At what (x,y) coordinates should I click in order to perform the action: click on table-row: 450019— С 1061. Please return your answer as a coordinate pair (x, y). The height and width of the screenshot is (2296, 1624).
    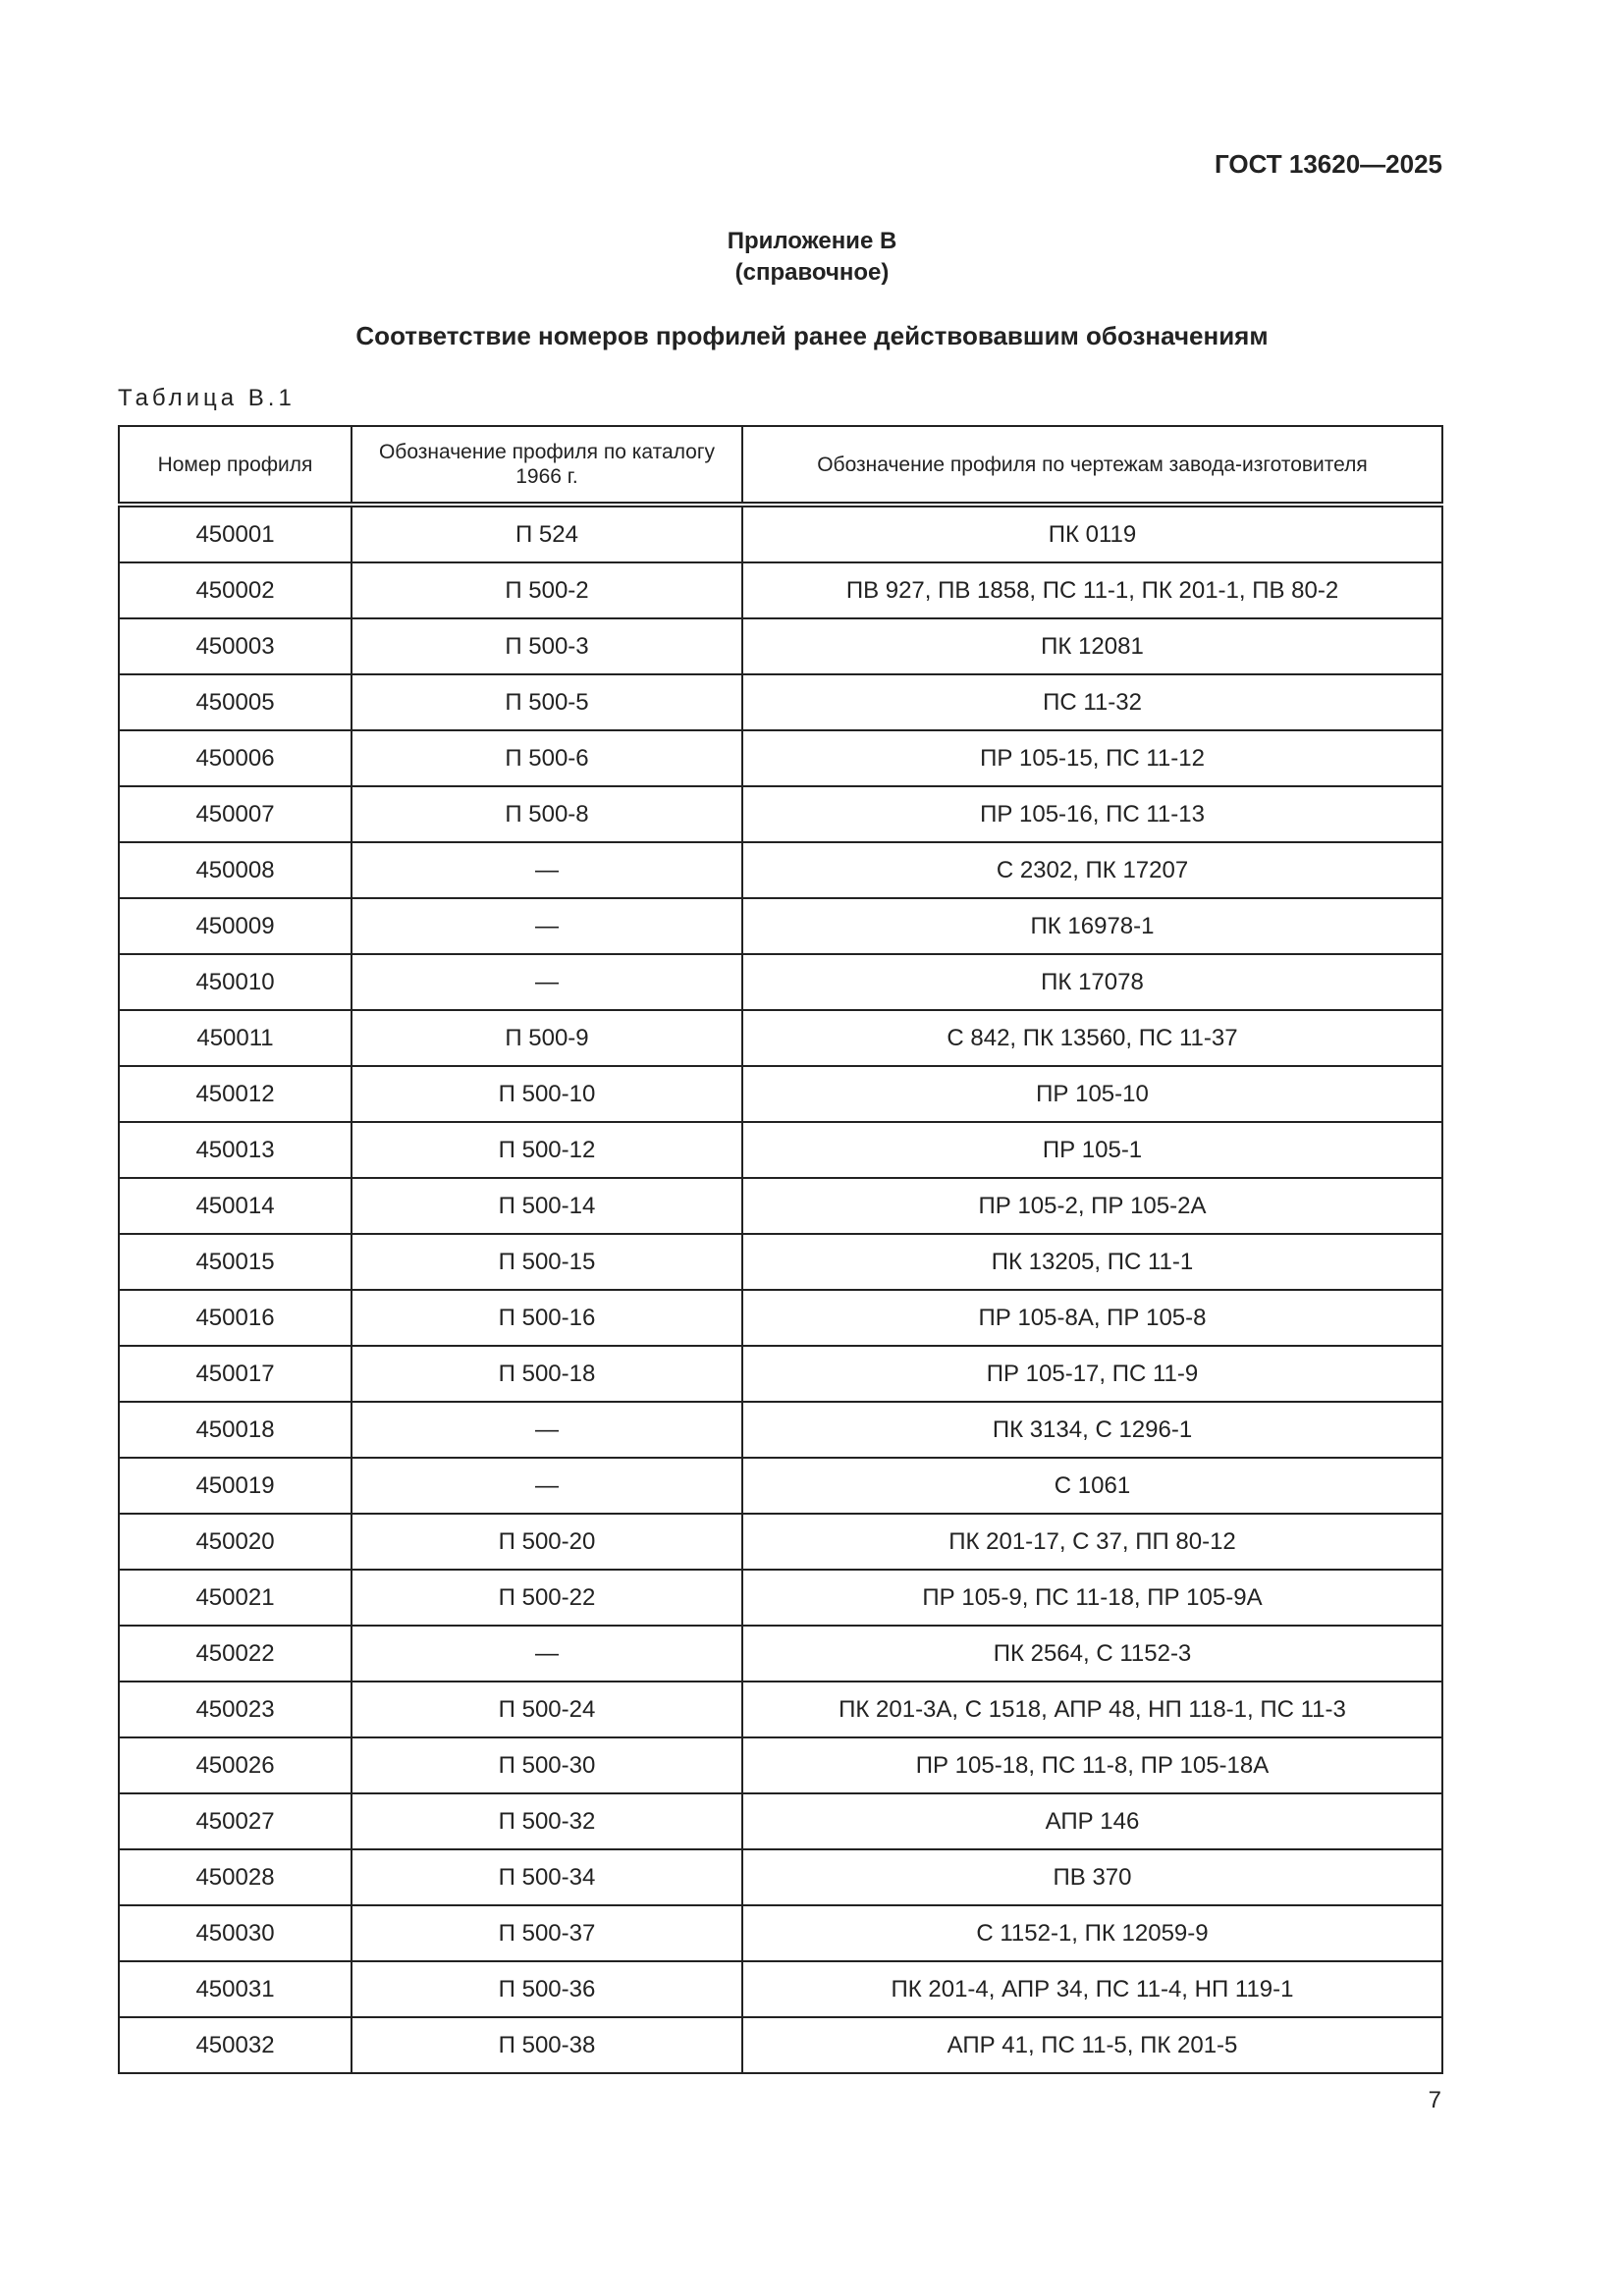
    Looking at the image, I should click on (780, 1486).